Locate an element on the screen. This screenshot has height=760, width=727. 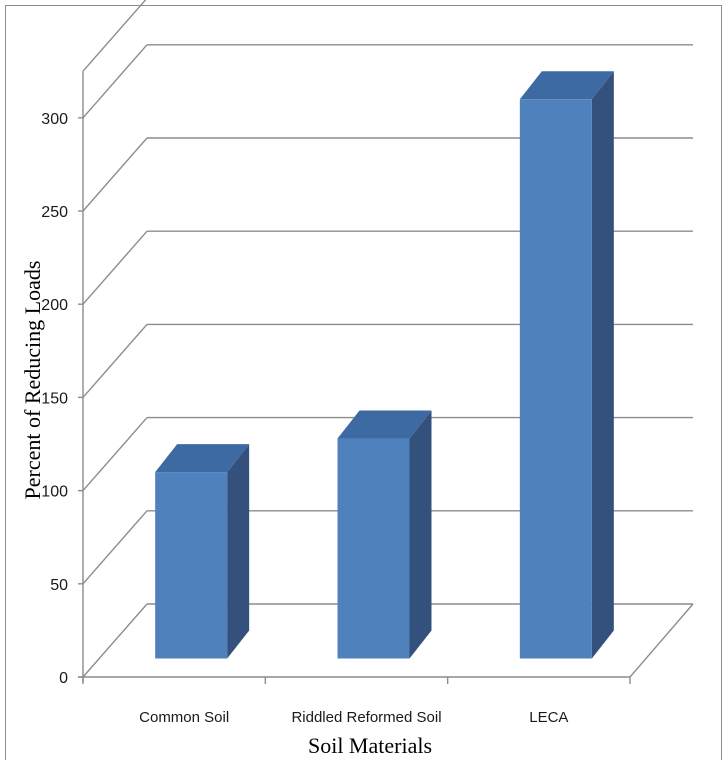
y-tick-label: 0 is located at coordinates (63, 678).